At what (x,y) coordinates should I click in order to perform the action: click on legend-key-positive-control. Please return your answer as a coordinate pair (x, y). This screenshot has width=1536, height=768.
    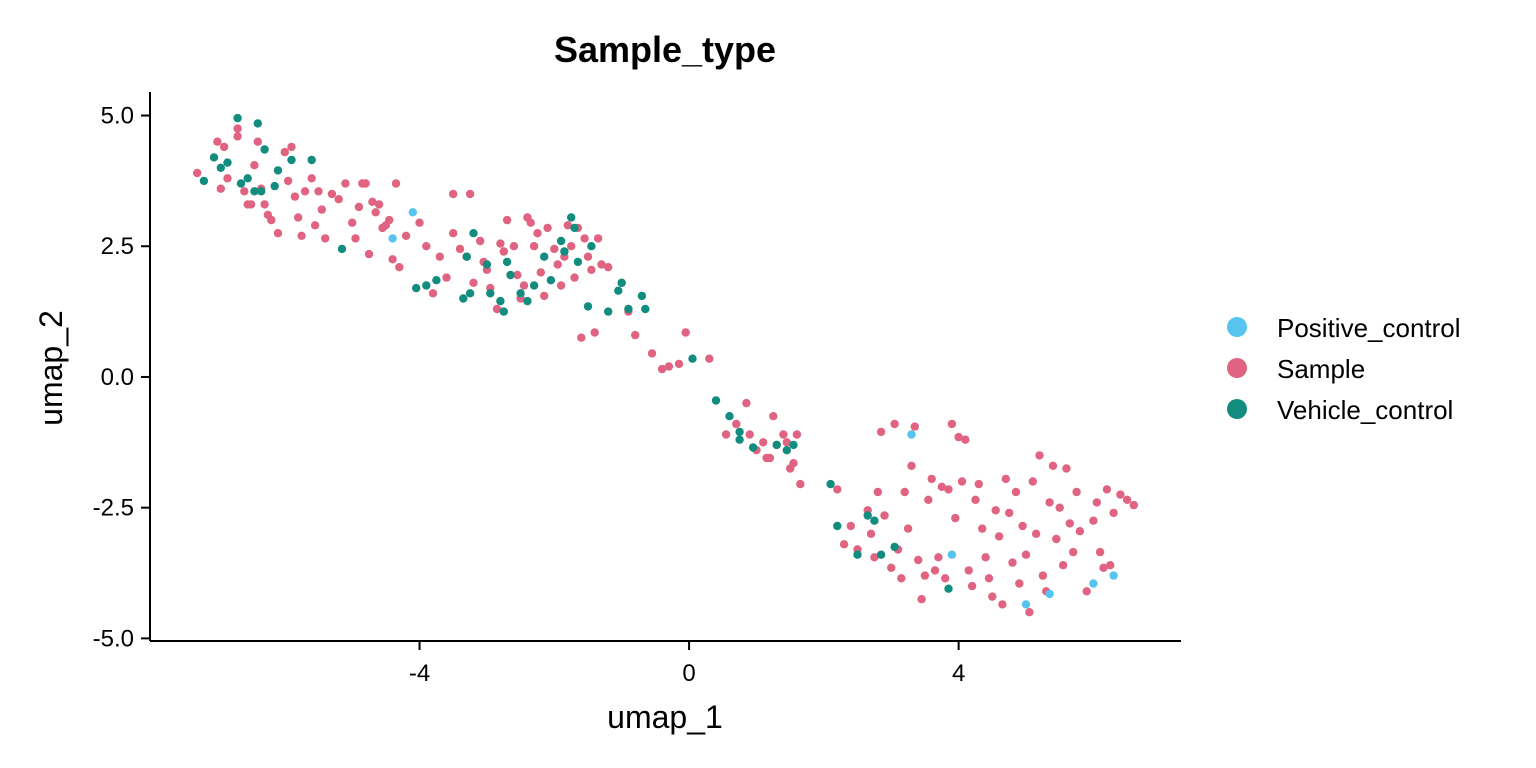
    Looking at the image, I should click on (1237, 327).